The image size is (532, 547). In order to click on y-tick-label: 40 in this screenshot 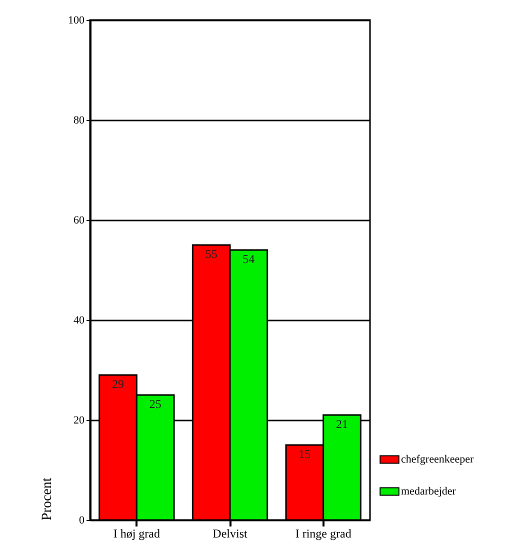, I will do `click(79, 320)`.